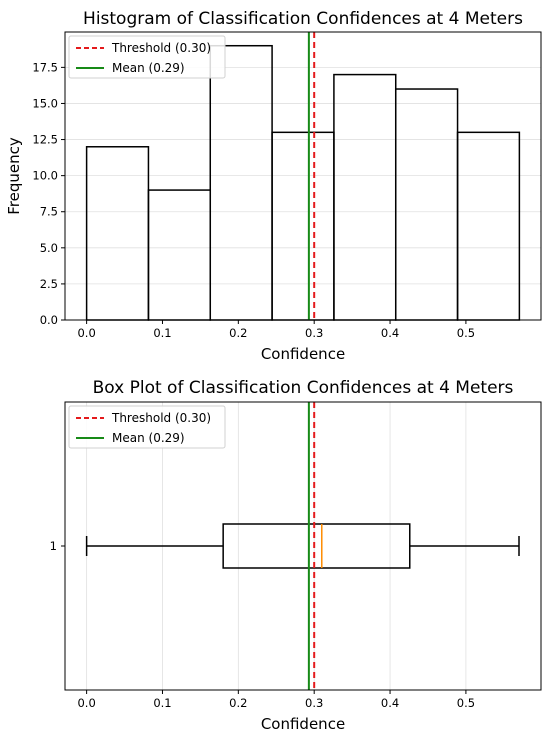 The height and width of the screenshot is (738, 550). I want to click on y-tick-label: 2.5, so click(49, 284).